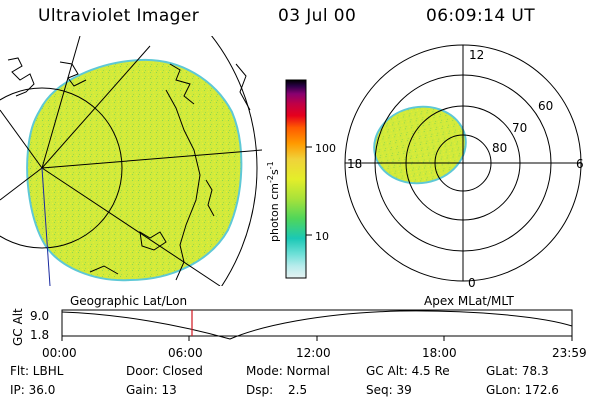 This screenshot has height=400, width=600. I want to click on apex-label: Apex MLat/MLT, so click(469, 301).